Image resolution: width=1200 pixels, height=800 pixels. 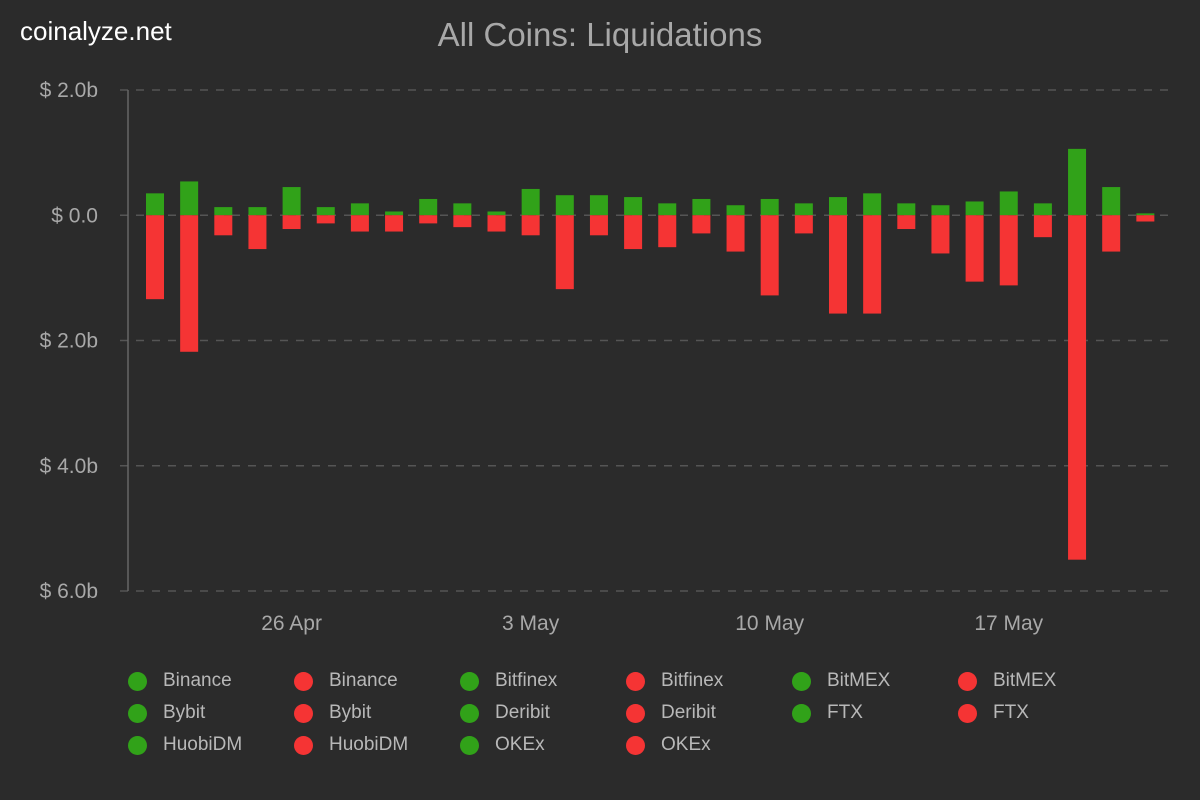 I want to click on bar-short-12-may, so click(x=838, y=264).